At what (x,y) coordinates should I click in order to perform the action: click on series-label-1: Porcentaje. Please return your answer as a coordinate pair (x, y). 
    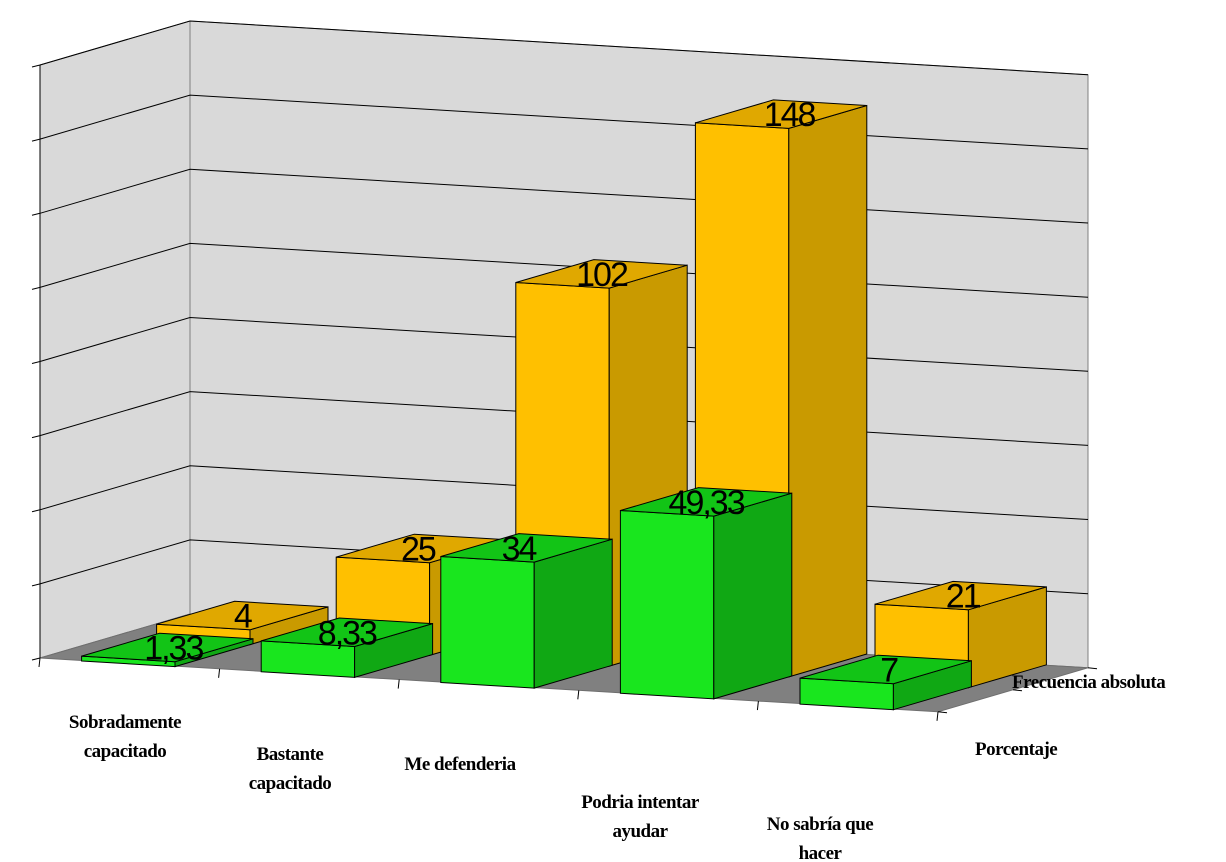
    Looking at the image, I should click on (1016, 749).